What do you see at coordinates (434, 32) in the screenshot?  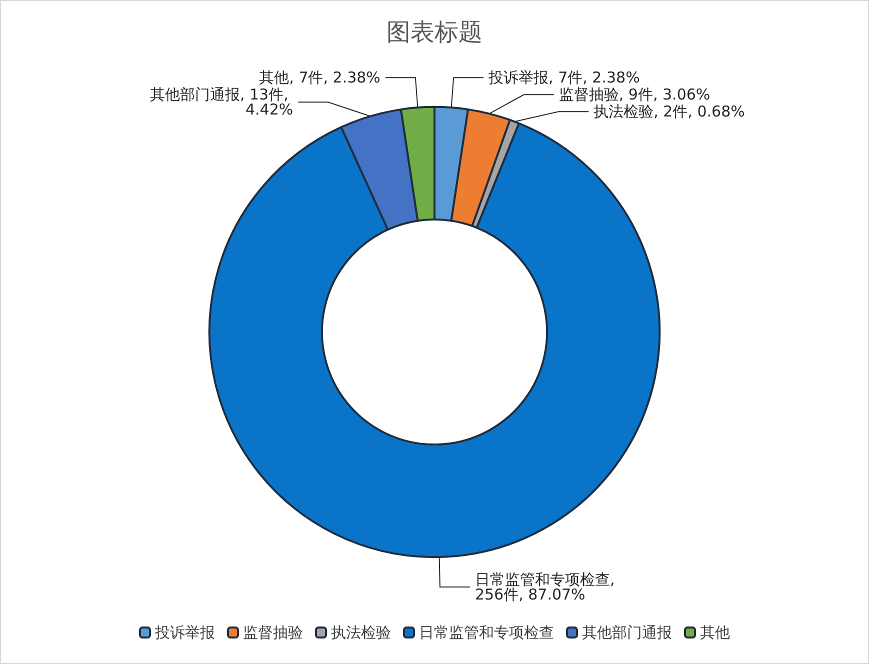 I see `chart-title: 图表标题` at bounding box center [434, 32].